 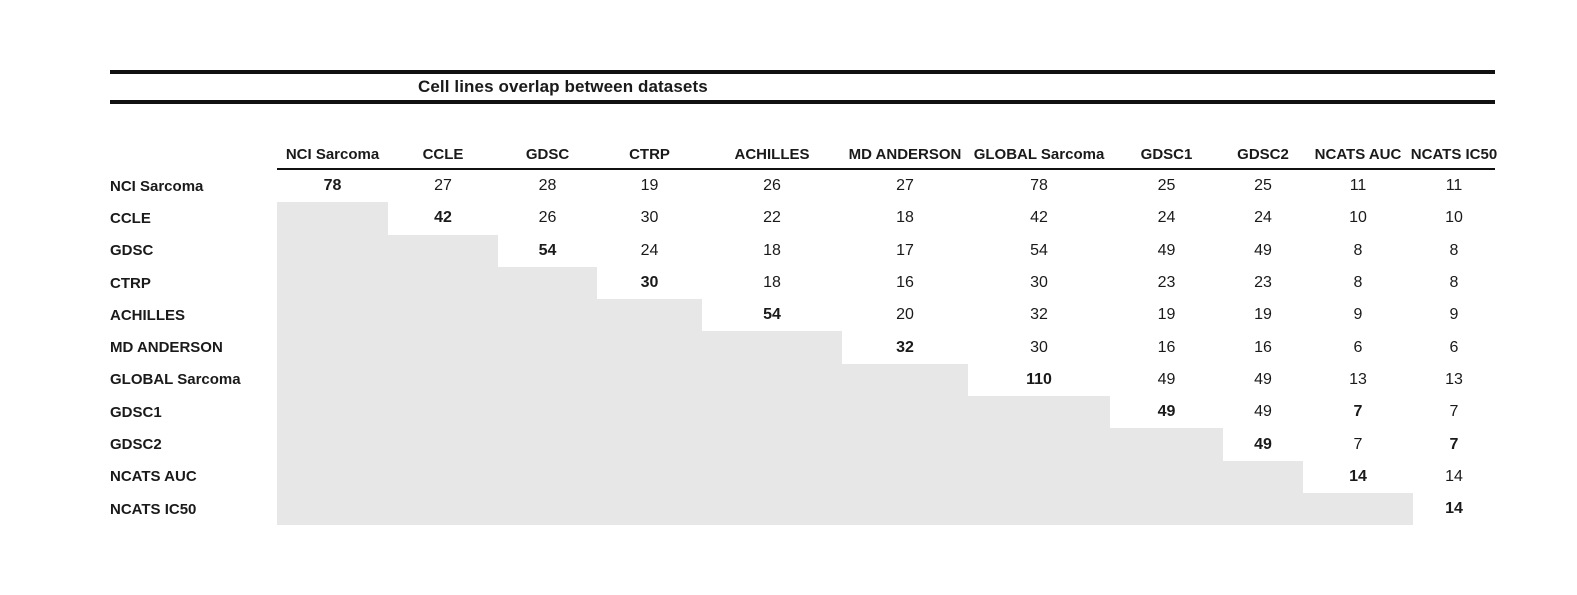 I want to click on row-label: NCI Sarcoma, so click(x=157, y=186).